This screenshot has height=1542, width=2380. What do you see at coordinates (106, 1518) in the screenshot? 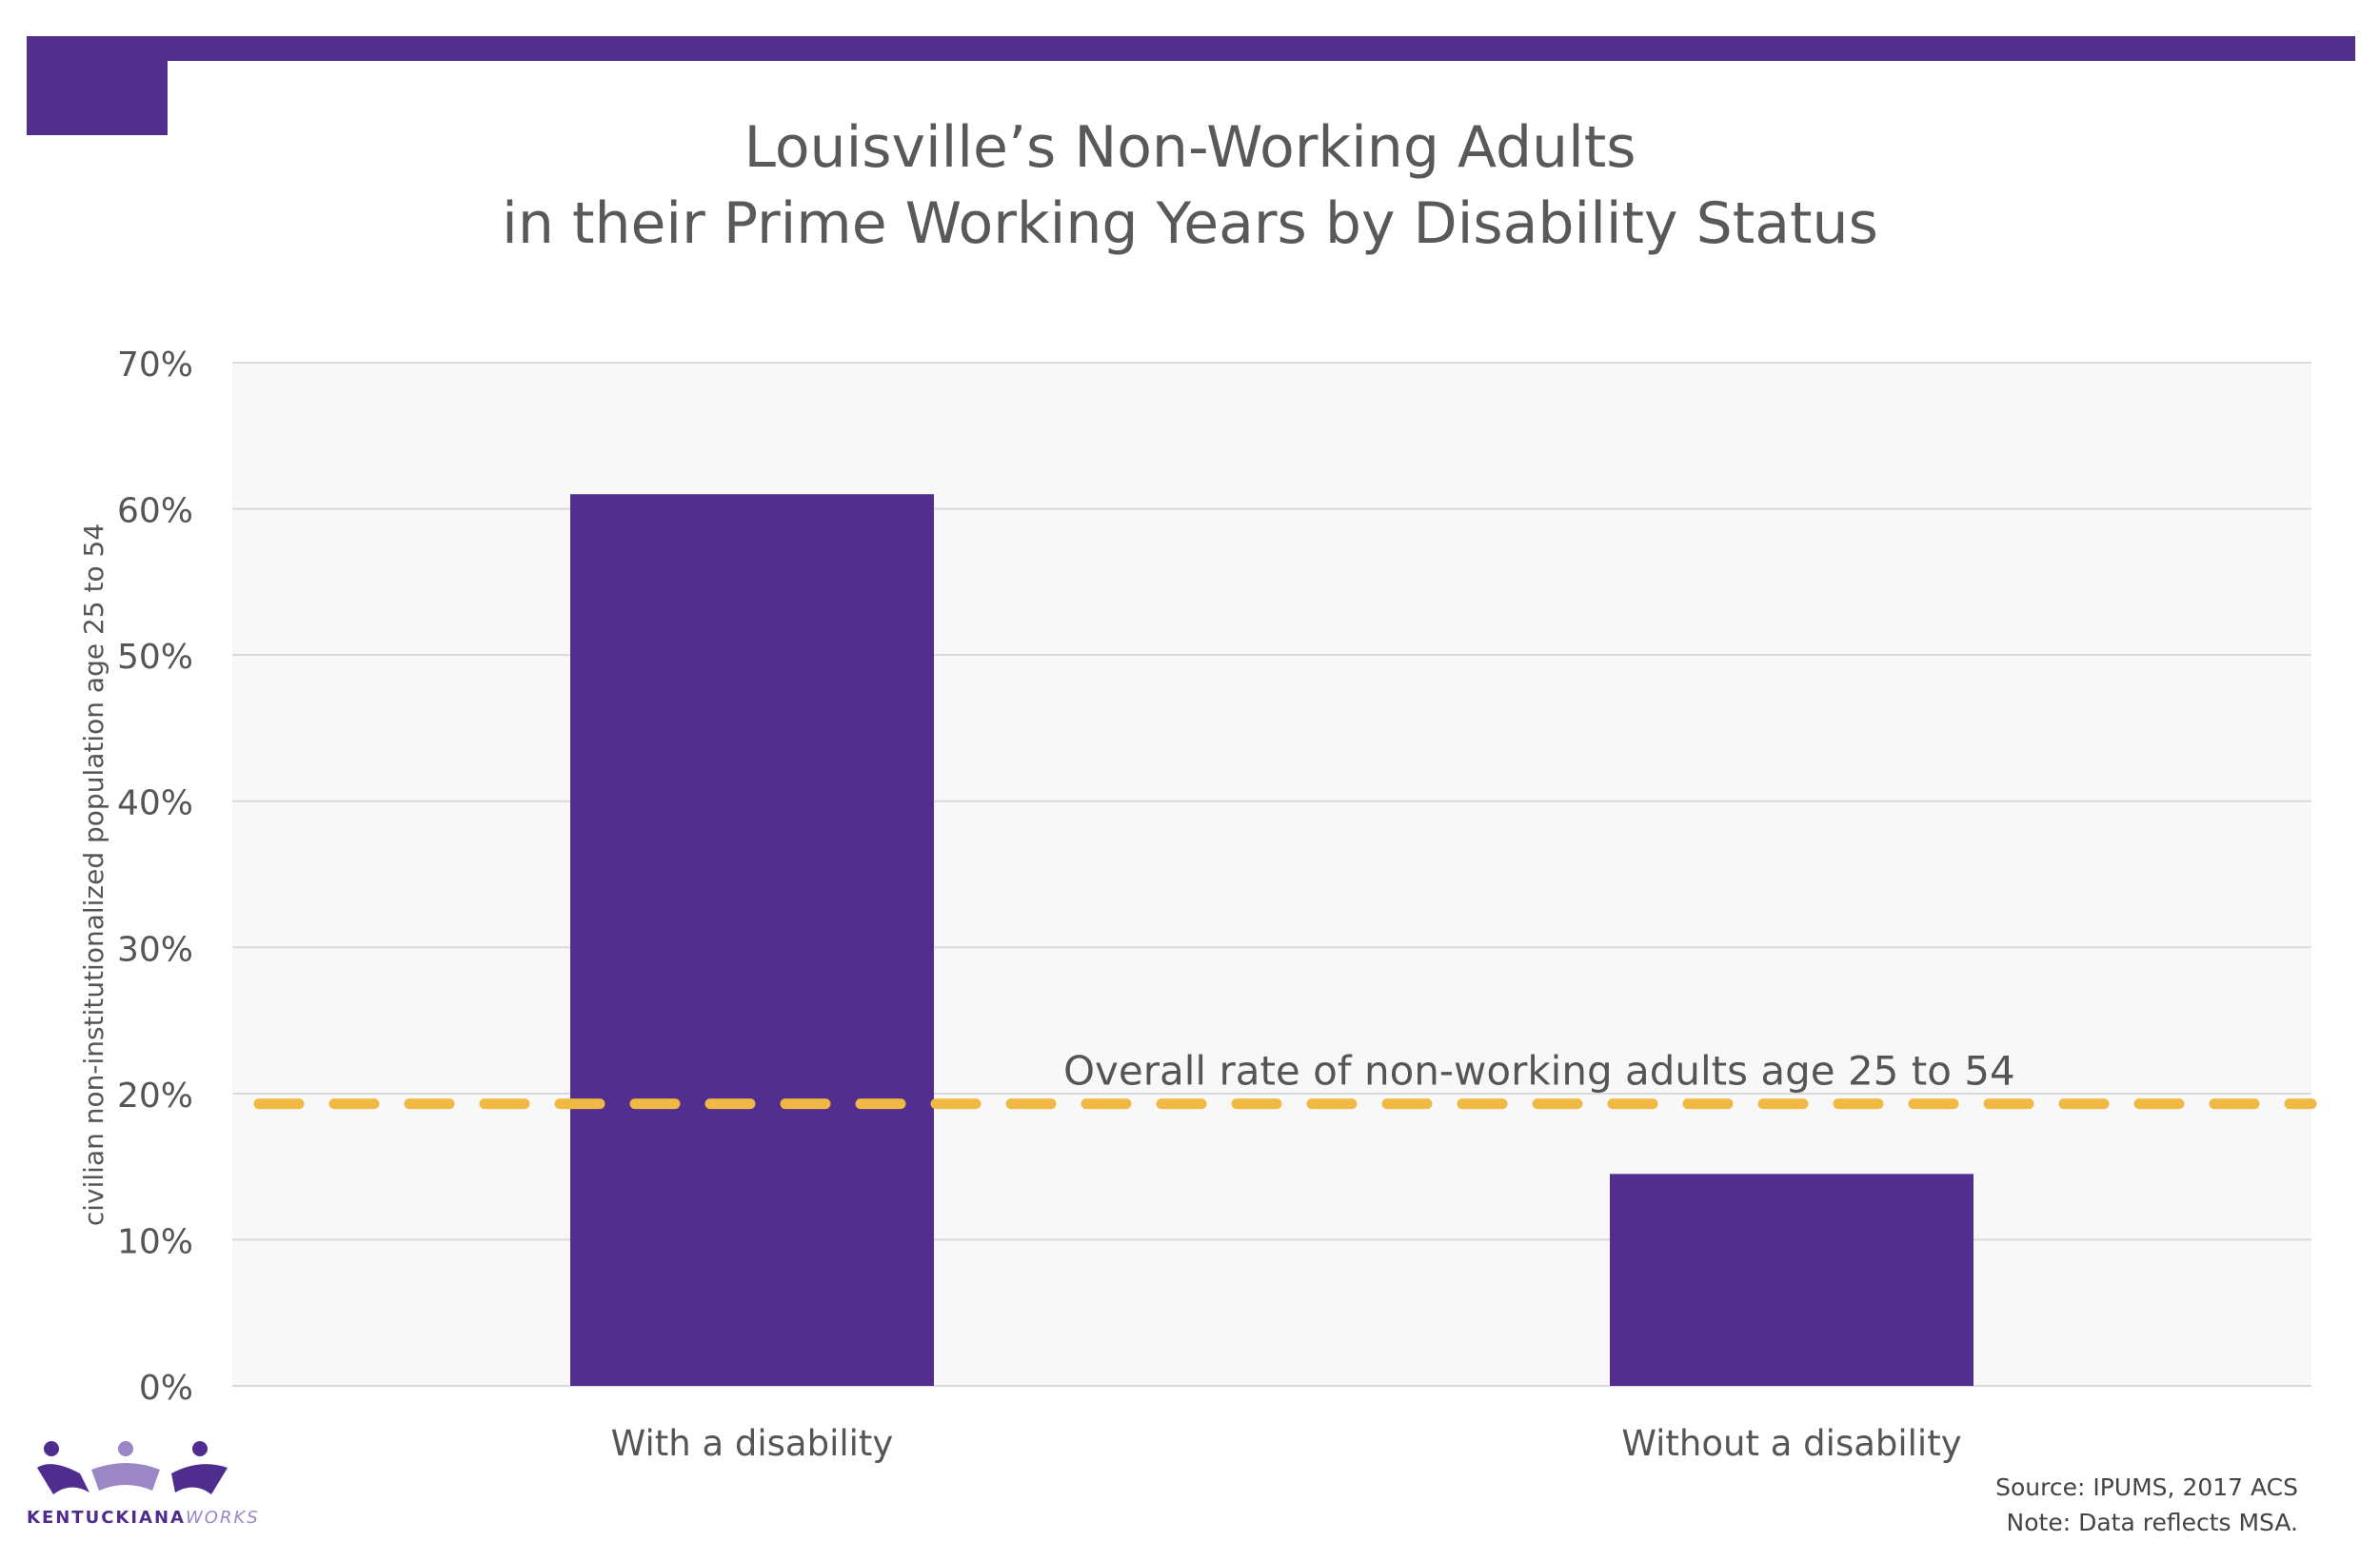
I see `logo-text-main: KENTUCKIANA` at bounding box center [106, 1518].